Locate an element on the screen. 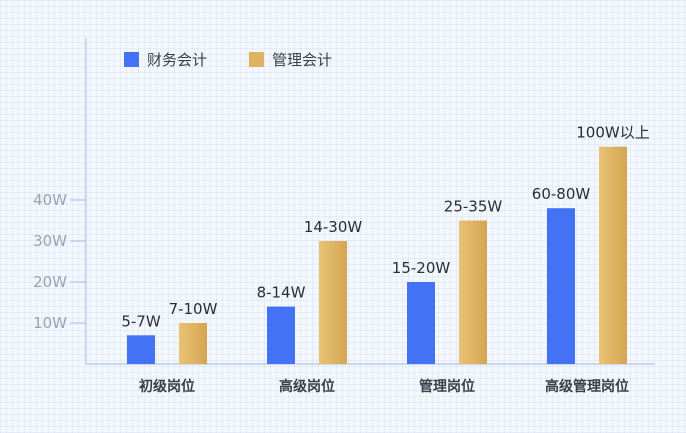  y-tick-label: 10W is located at coordinates (50, 323).